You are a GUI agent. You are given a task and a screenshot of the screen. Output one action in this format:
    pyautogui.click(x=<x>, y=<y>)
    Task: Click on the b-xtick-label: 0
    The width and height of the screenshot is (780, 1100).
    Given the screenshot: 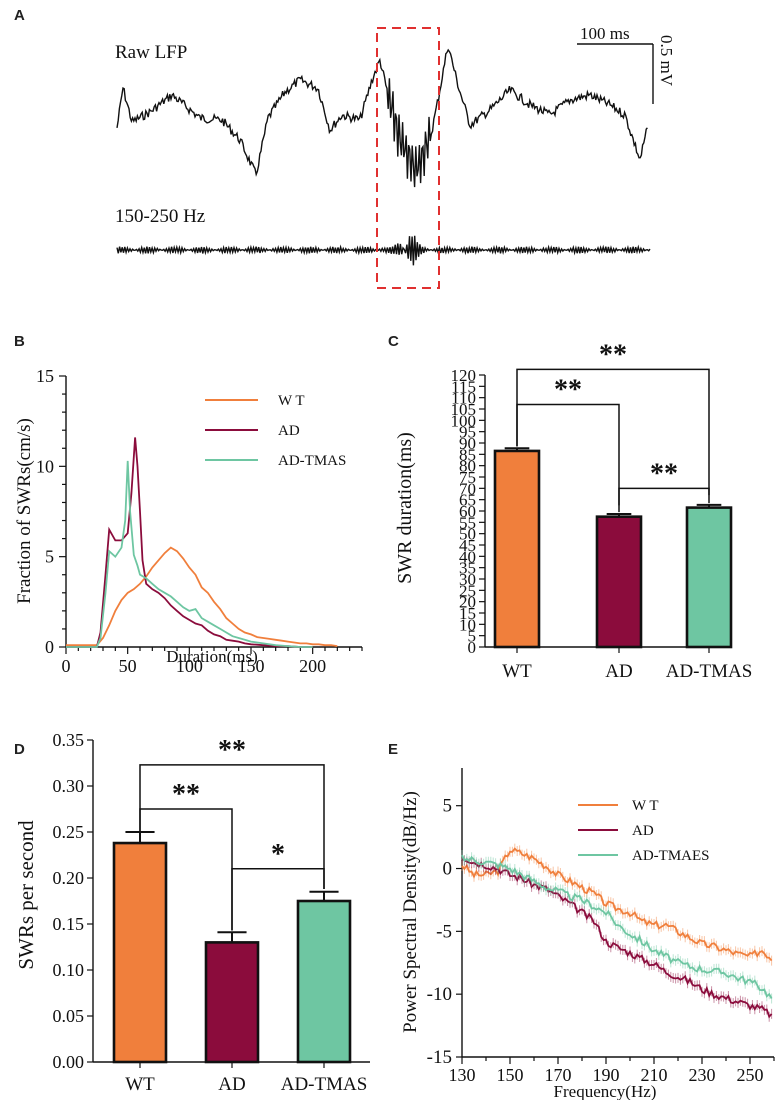 What is the action you would take?
    pyautogui.click(x=66, y=666)
    